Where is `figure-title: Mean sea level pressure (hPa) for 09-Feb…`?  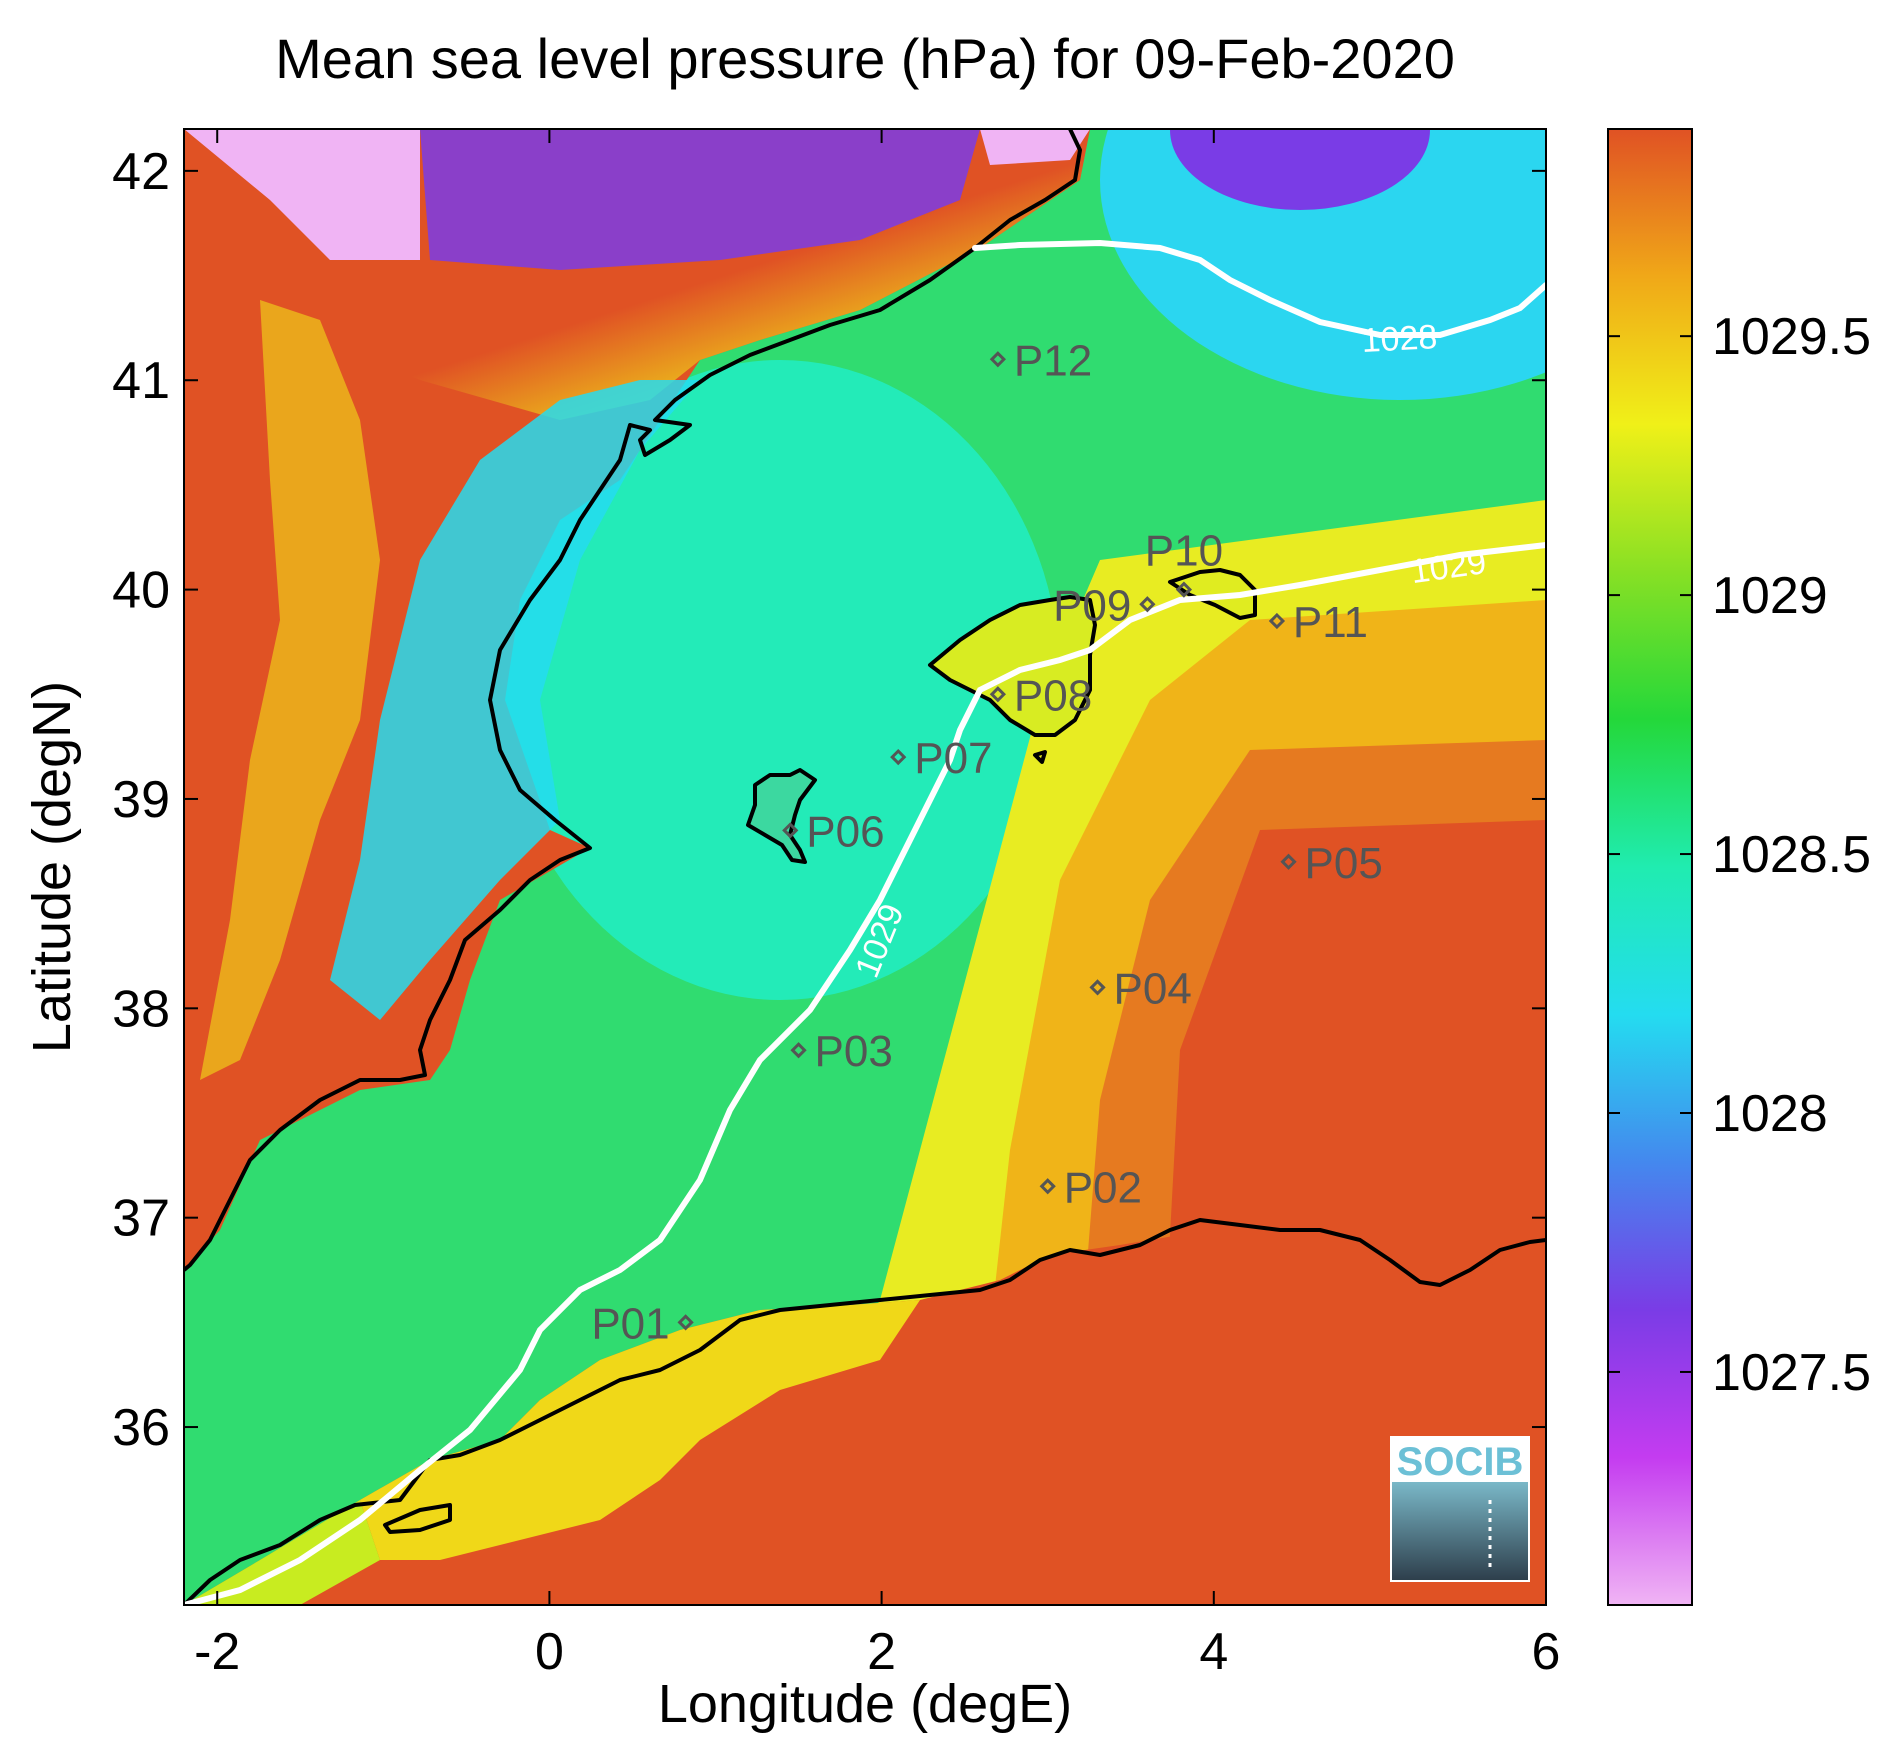 figure-title: Mean sea level pressure (hPa) for 09-Feb… is located at coordinates (865, 58).